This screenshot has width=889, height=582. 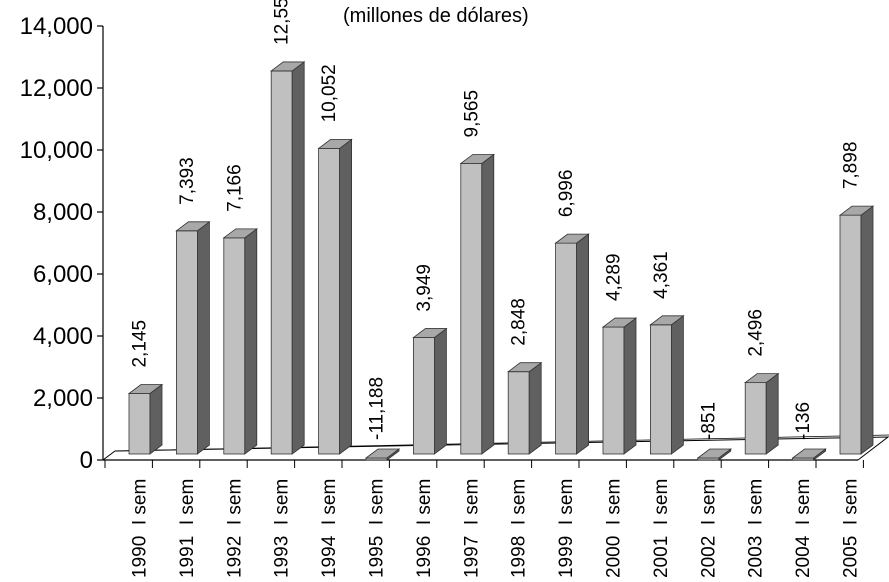 I want to click on x-category-label: 2004 I sem, so click(x=803, y=528).